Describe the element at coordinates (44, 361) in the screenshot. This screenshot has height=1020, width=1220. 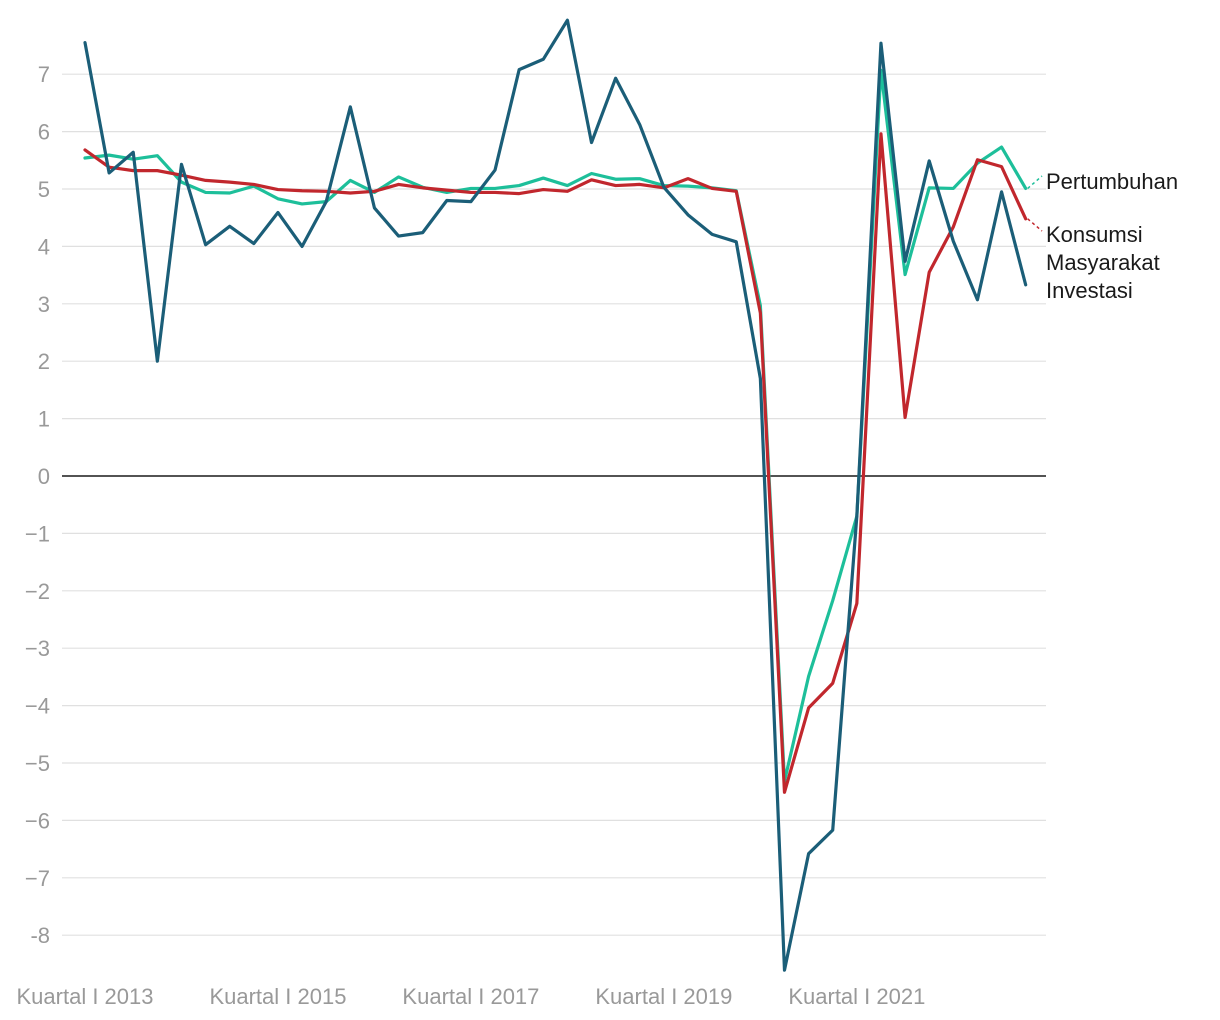
I see `y-tick-label: 2` at that location.